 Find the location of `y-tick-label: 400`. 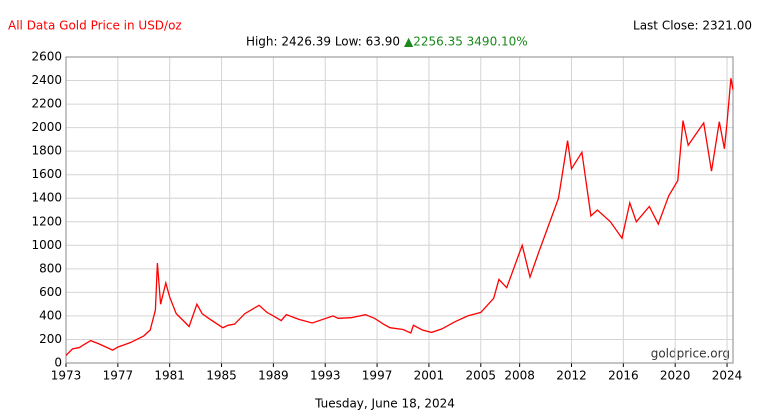

y-tick-label: 400 is located at coordinates (50, 315).